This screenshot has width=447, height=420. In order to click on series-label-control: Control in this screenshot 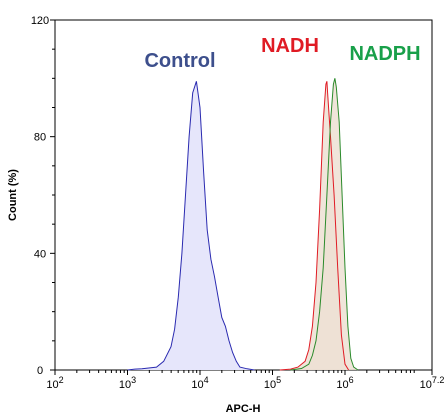, I will do `click(179, 61)`.